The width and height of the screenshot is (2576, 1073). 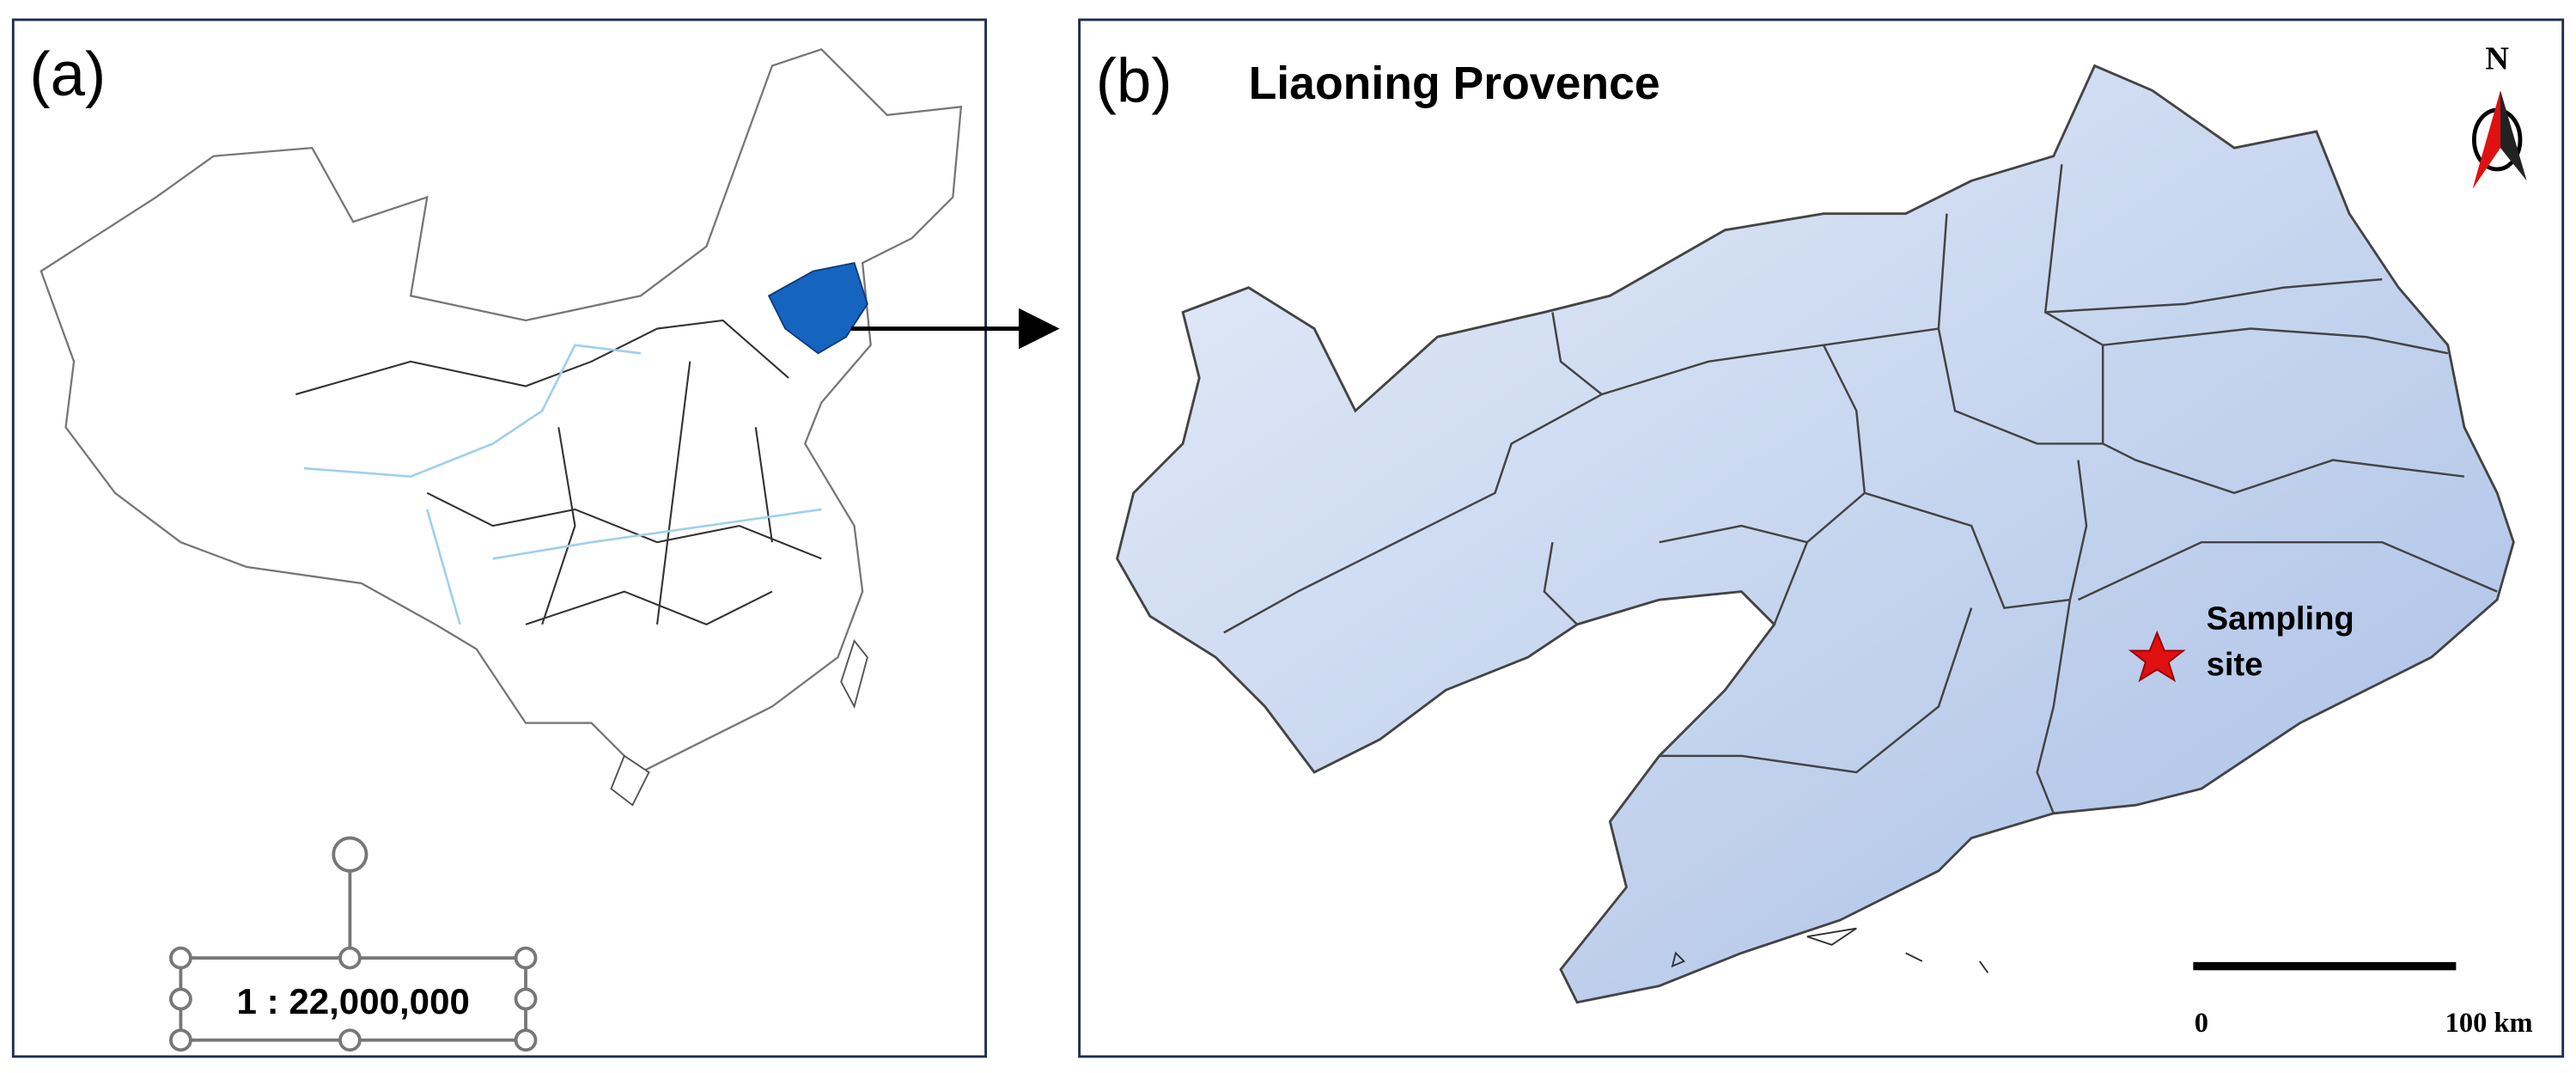 I want to click on site-label: site, so click(x=2235, y=664).